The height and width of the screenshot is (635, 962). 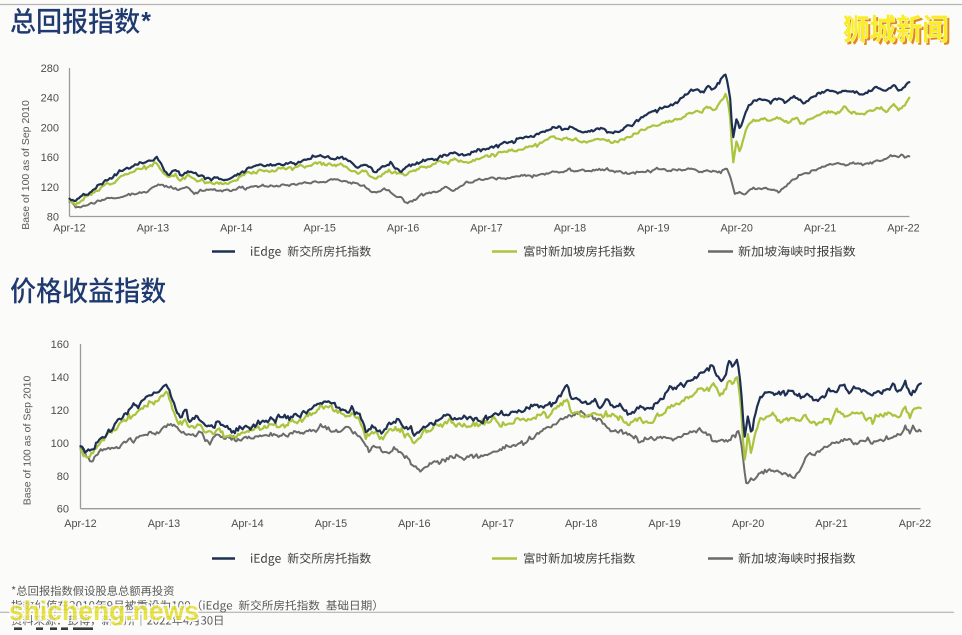 I want to click on svg-text: 60, so click(x=63, y=510).